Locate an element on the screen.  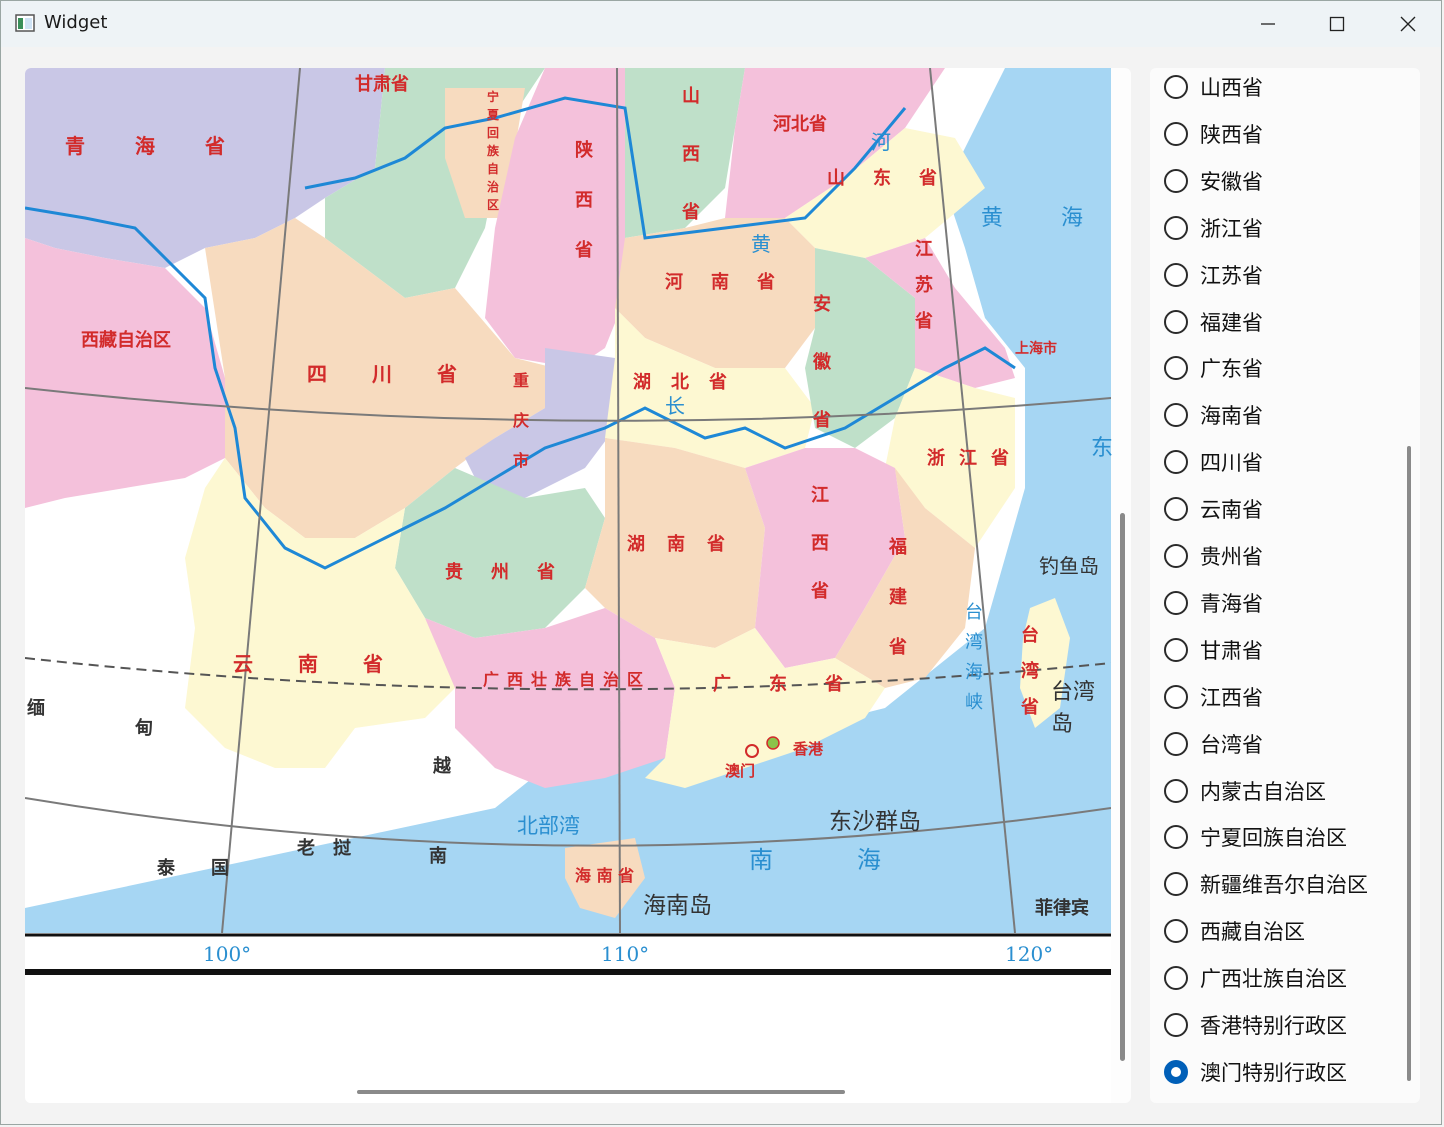
radio-option-label: 西藏自治区 is located at coordinates (1252, 932).